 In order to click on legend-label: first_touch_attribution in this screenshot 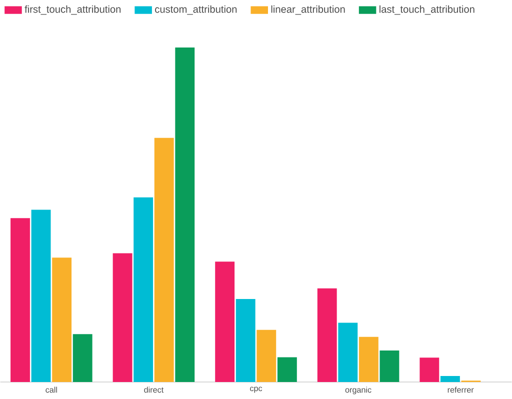, I will do `click(72, 10)`.